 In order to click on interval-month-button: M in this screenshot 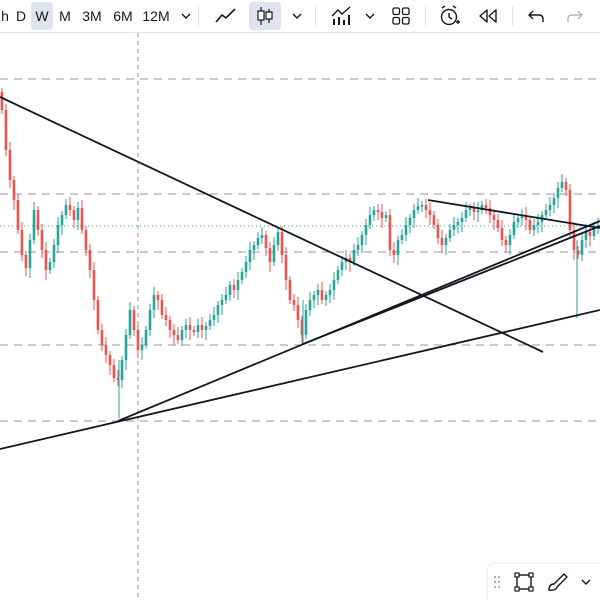, I will do `click(65, 16)`.